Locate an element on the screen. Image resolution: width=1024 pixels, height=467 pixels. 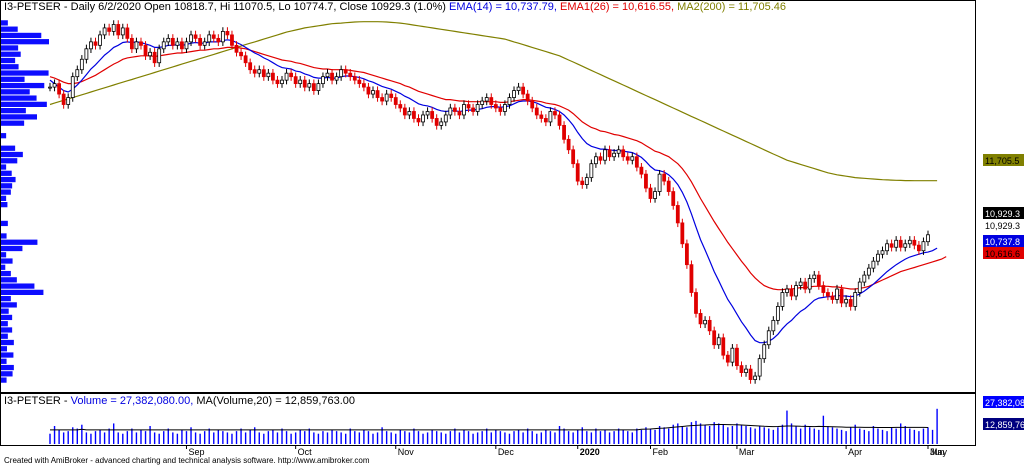
ma200-label-box is located at coordinates (1003, 160).